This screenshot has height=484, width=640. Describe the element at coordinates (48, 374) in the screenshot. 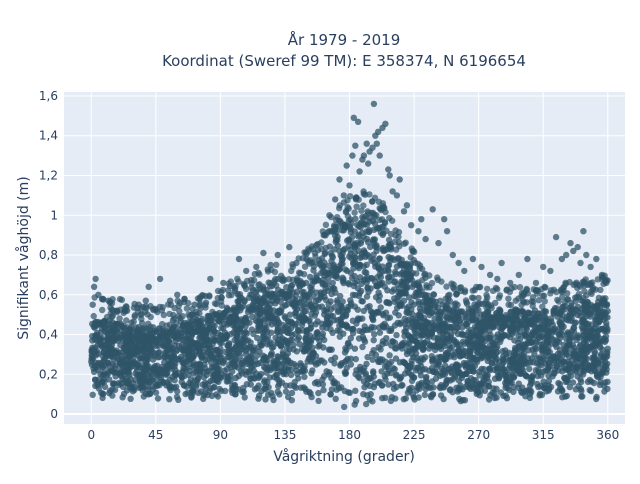

I see `y-tick-label: 0,2` at that location.